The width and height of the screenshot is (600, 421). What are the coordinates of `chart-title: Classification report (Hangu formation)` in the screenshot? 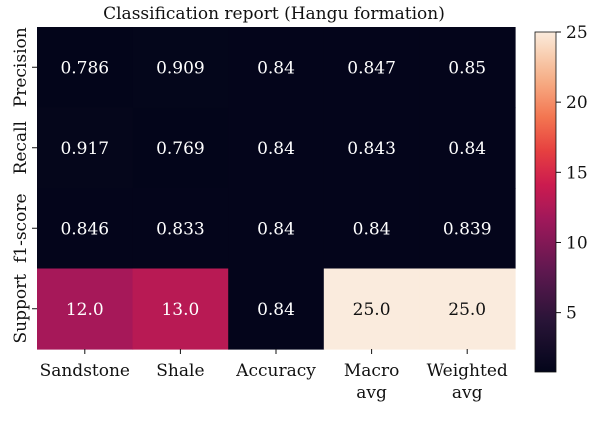 It's located at (274, 14).